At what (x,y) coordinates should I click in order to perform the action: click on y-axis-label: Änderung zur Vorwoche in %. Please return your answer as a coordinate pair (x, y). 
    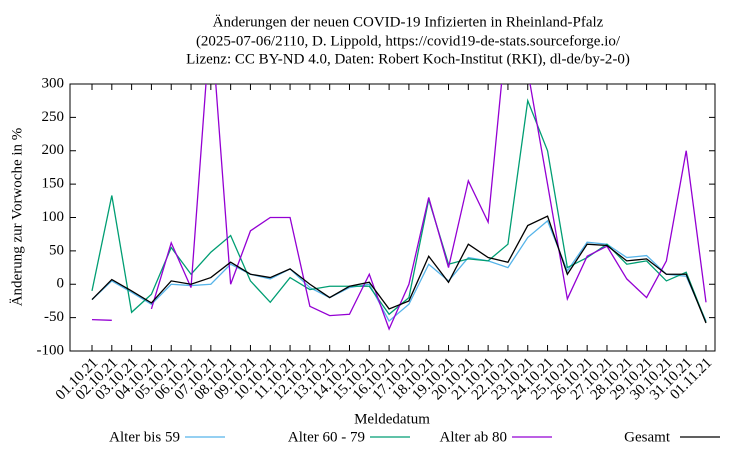
    Looking at the image, I should click on (16, 217).